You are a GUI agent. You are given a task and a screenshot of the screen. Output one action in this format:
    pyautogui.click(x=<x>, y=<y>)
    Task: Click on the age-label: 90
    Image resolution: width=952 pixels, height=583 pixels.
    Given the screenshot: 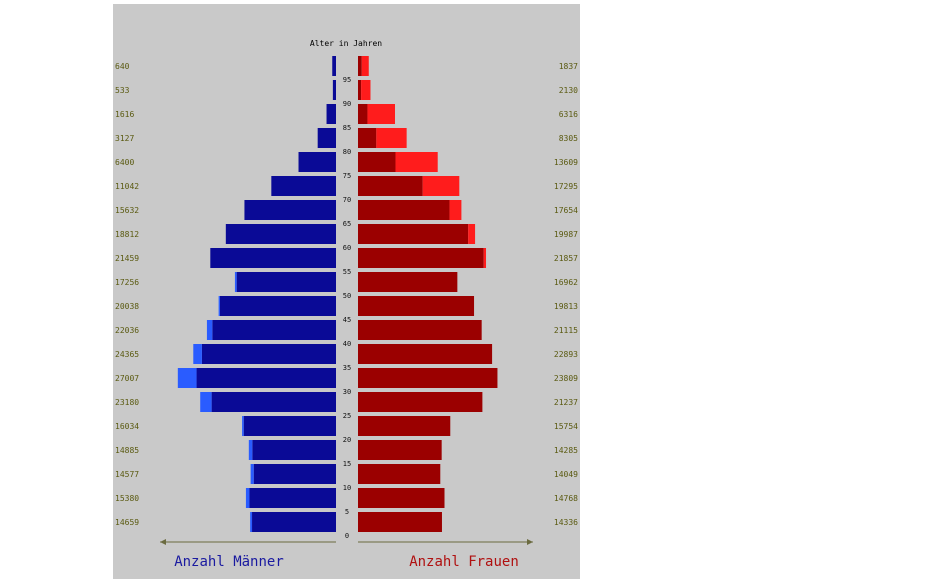 What is the action you would take?
    pyautogui.click(x=347, y=104)
    